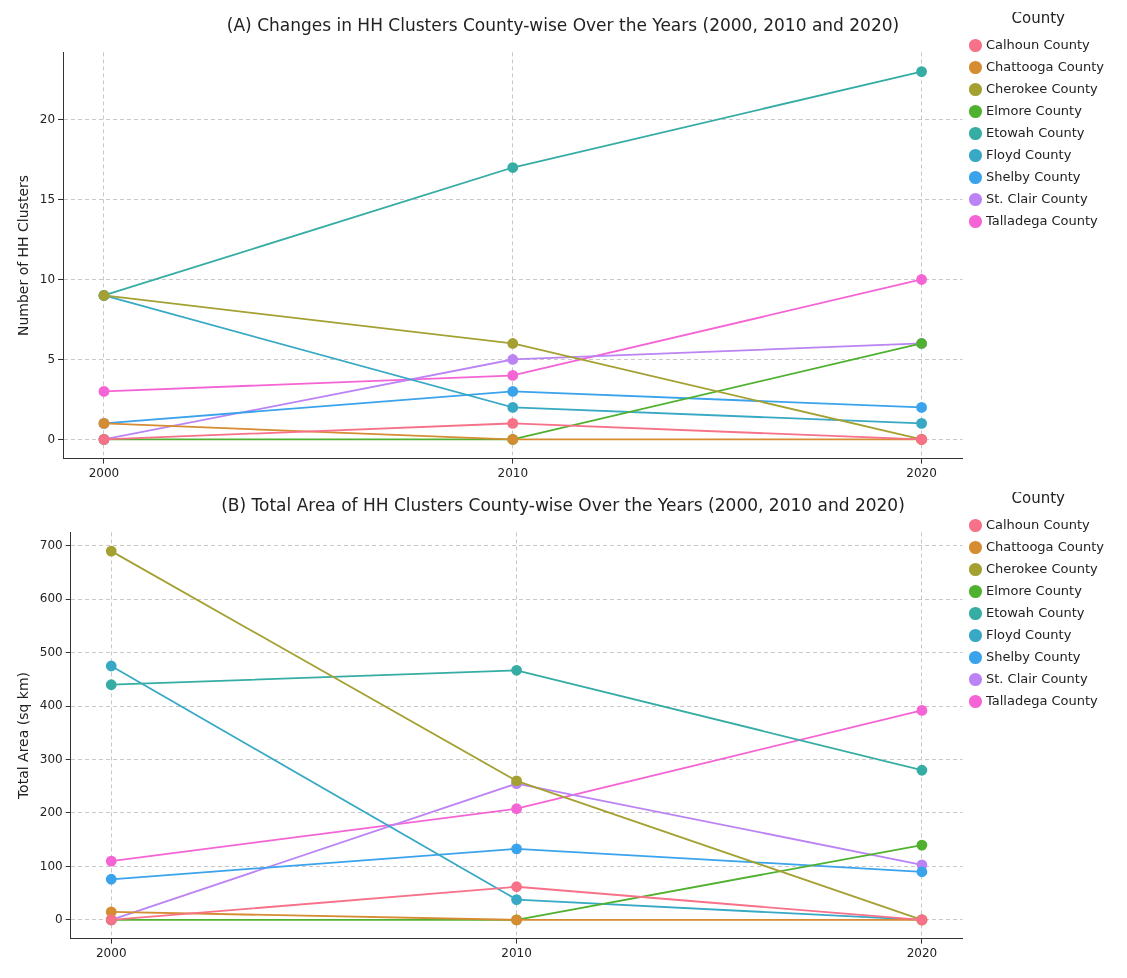 This screenshot has width=1127, height=978. I want to click on y-tick-label: 300, so click(51, 758).